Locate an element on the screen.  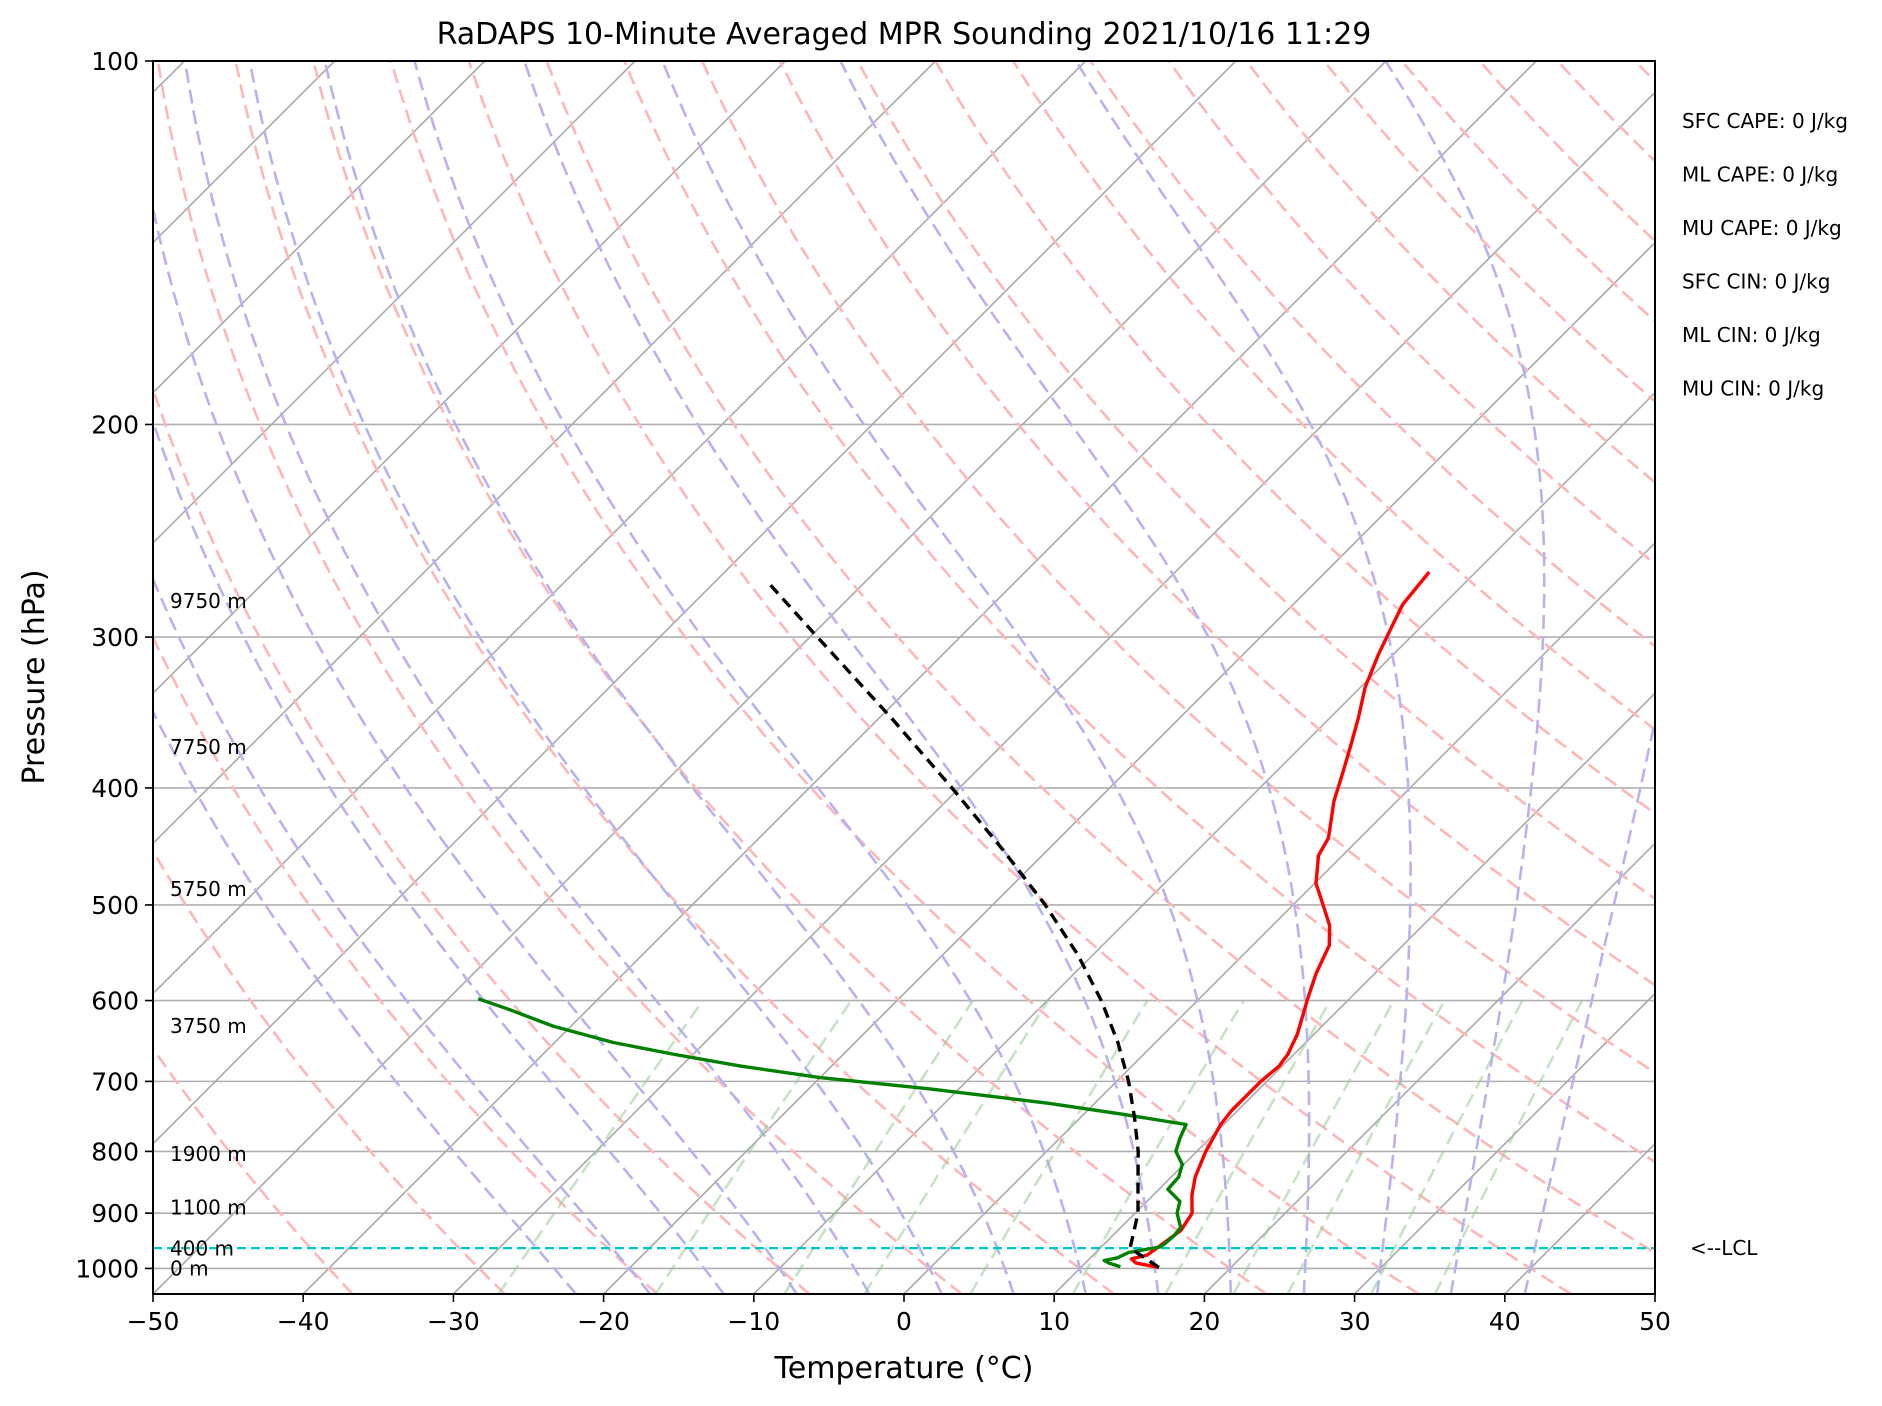
dewpoint-profile-line is located at coordinates (832, 1133).